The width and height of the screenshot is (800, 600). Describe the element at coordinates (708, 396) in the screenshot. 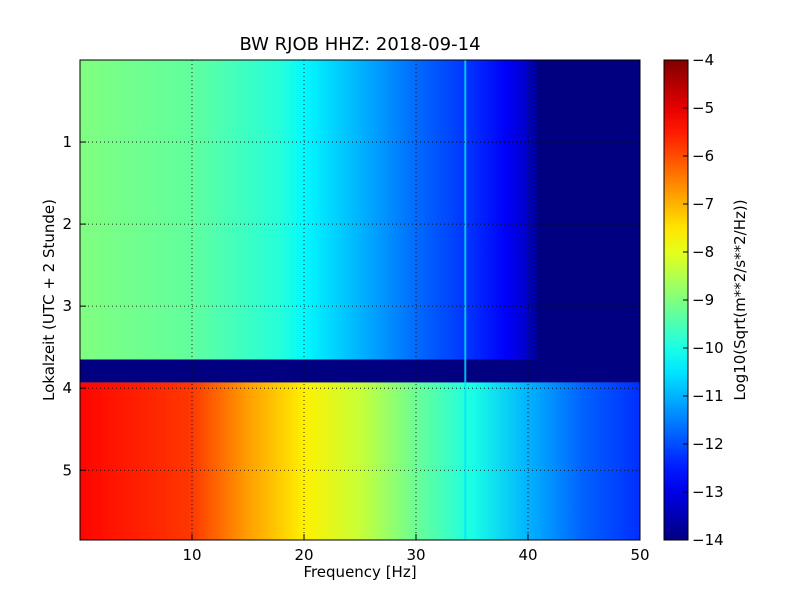

I see `colorbar-tick-label: −11` at that location.